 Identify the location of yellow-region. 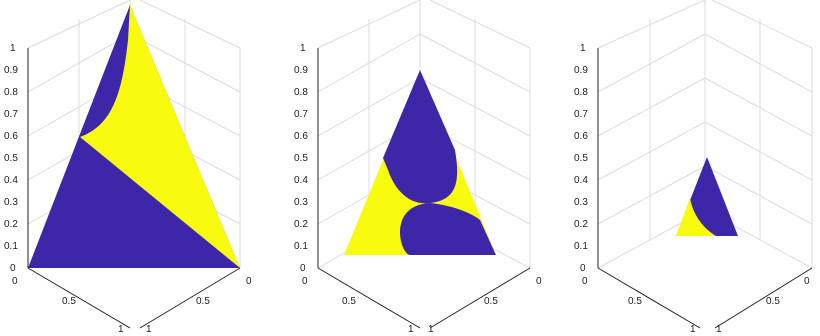
(696, 217).